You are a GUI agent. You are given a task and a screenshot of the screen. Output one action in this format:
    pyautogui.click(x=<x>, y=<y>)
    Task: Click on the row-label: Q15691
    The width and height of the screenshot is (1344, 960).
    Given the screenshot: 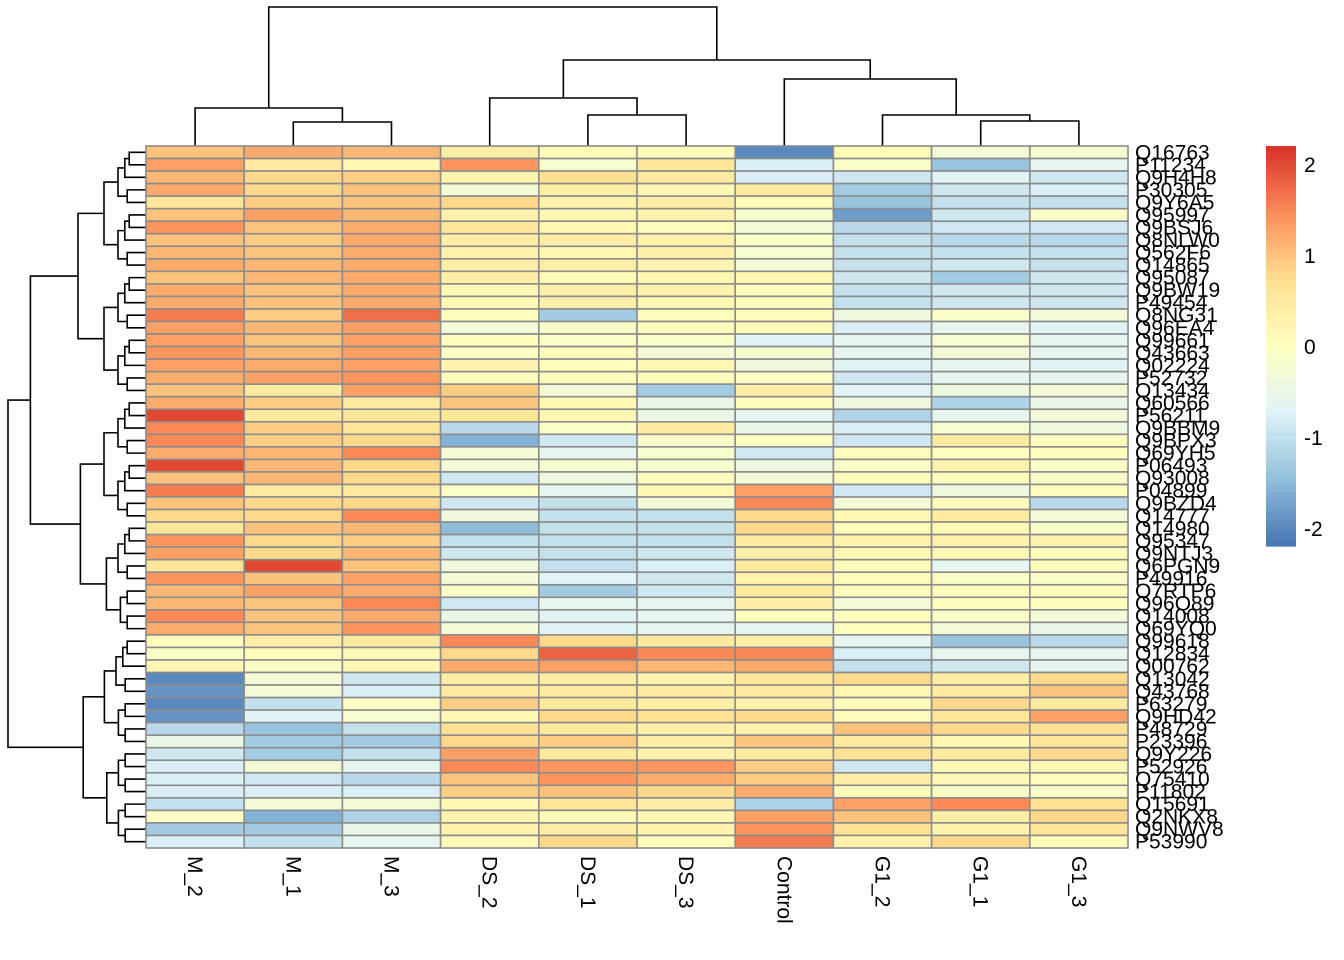 What is the action you would take?
    pyautogui.click(x=1172, y=804)
    